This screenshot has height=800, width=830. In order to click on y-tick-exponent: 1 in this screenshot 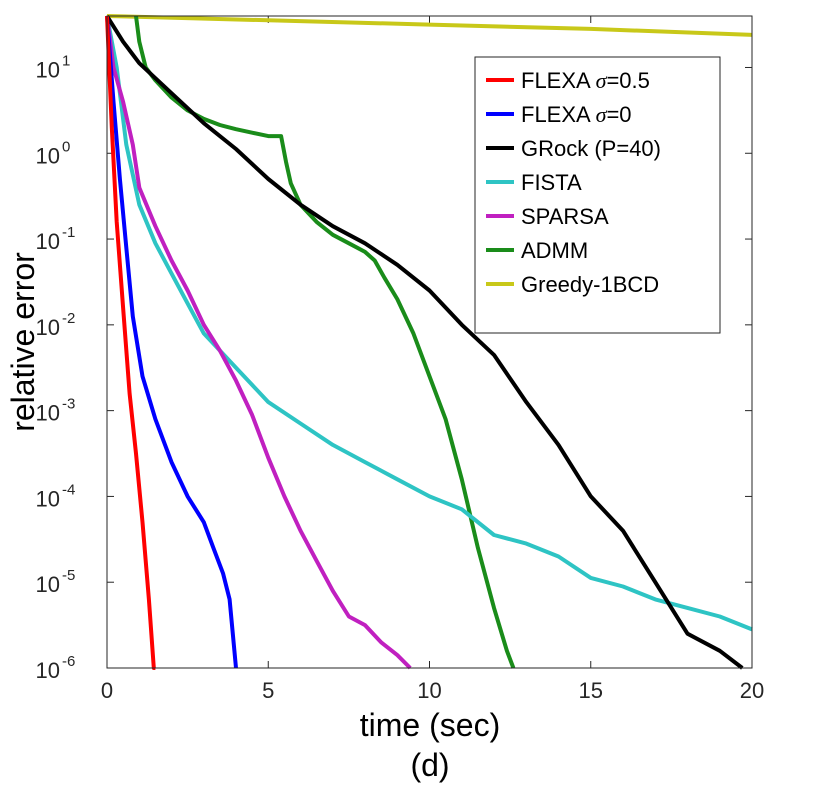, I will do `click(66, 60)`.